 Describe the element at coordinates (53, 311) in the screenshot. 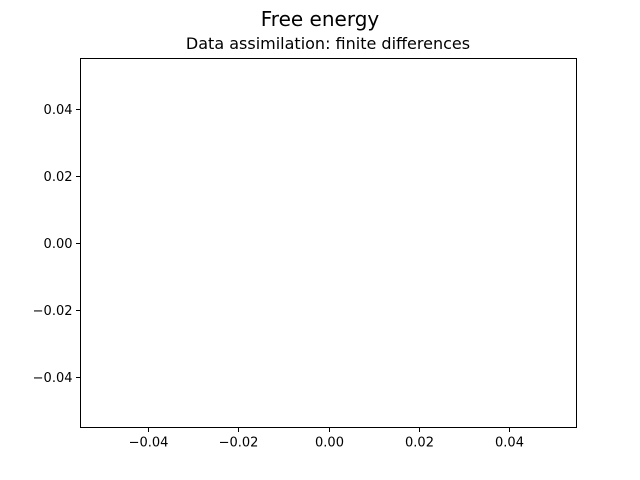

I see `y-tick-label: −0.02` at that location.